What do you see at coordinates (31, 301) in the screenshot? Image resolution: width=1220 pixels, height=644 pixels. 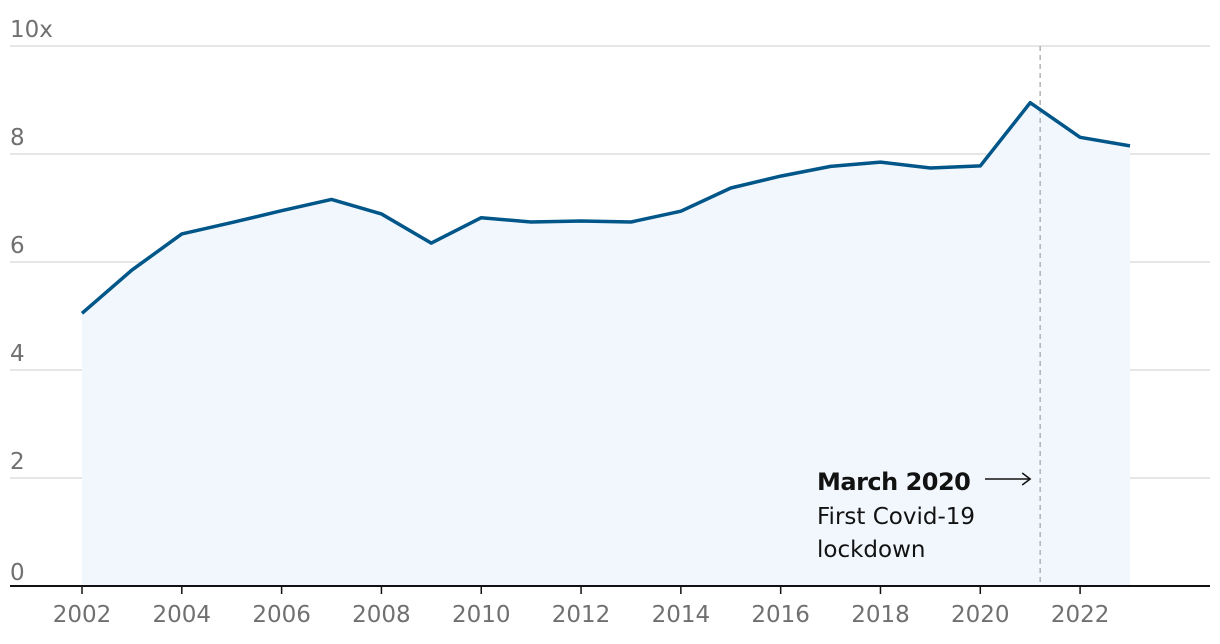 I see `y-axis-labels: 0 2 4 6 8 10x` at bounding box center [31, 301].